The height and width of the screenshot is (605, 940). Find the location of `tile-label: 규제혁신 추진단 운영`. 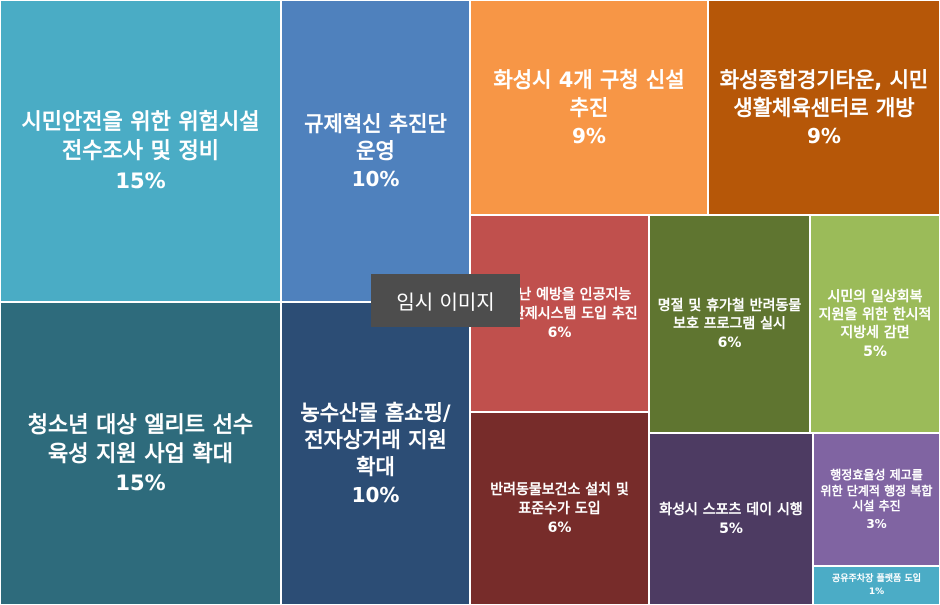

tile-label: 규제혁신 추진단 운영 is located at coordinates (375, 137).